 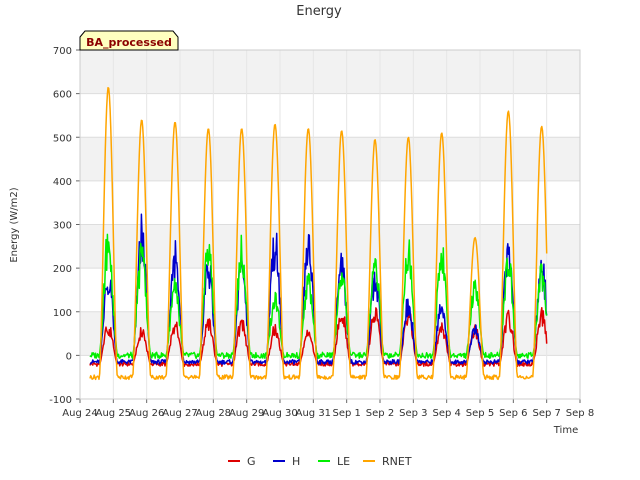 What do you see at coordinates (446, 413) in the screenshot?
I see `x-tick-label: Sep 4` at bounding box center [446, 413].